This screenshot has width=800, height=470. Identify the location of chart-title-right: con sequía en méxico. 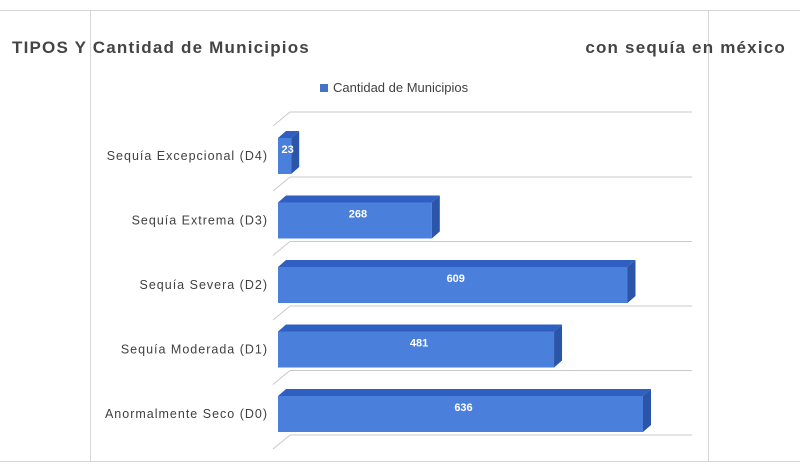
(685, 47).